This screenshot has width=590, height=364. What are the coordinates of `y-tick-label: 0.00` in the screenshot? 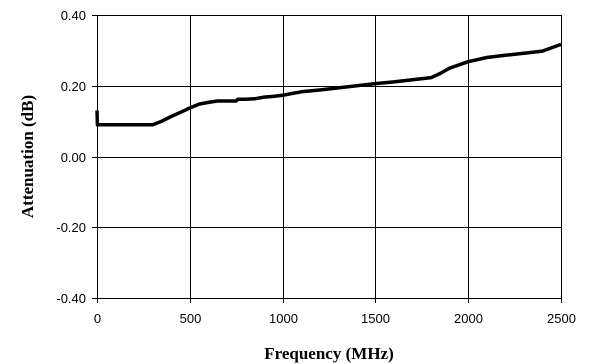 It's located at (73, 157).